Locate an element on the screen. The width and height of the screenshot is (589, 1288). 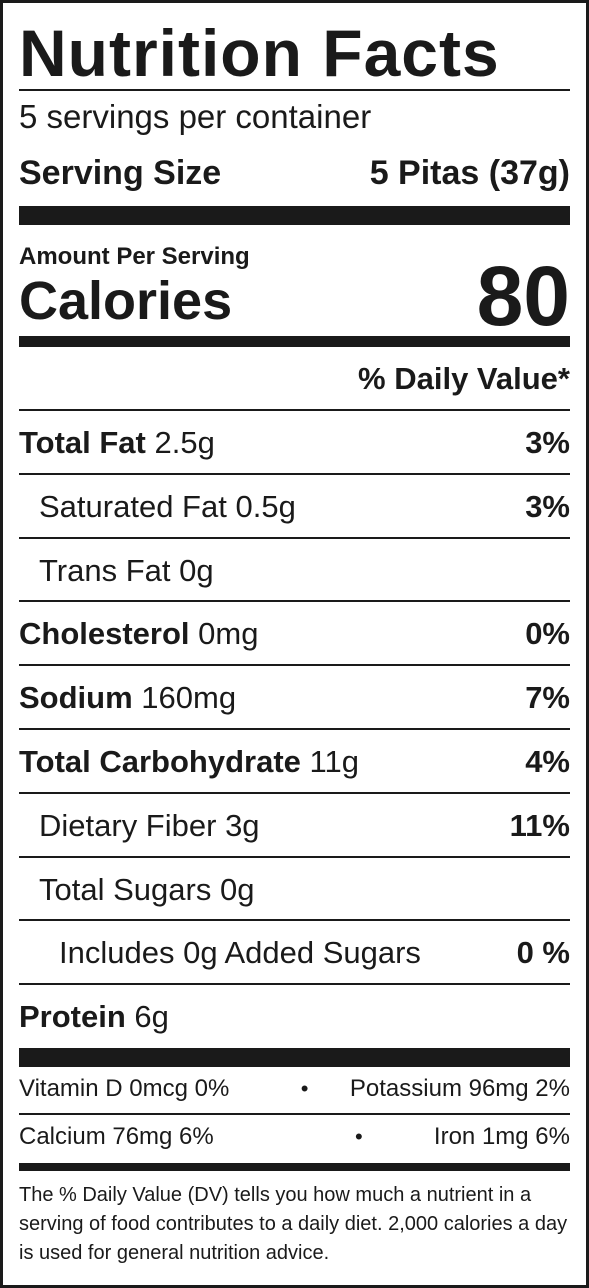
nutrient-row-saturated-fat: Saturated Fat 0.5g 3% is located at coordinates (294, 507).